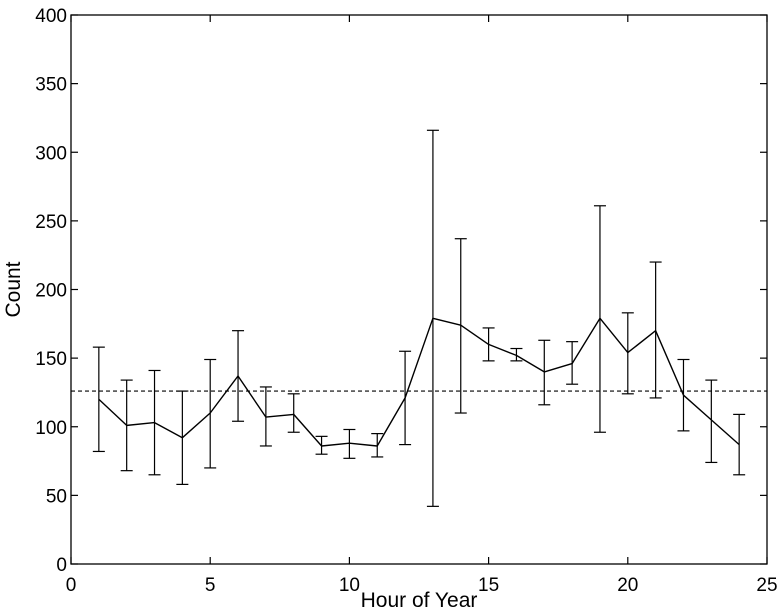  What do you see at coordinates (51, 428) in the screenshot?
I see `y-tick-label: 100` at bounding box center [51, 428].